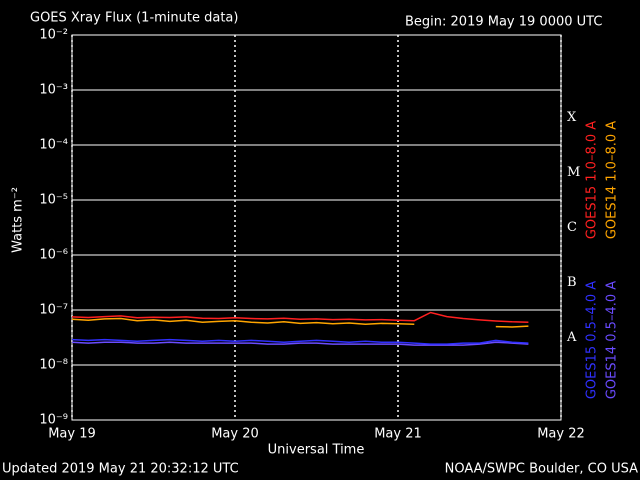  I want to click on x-tick-label: May 19, so click(72, 434).